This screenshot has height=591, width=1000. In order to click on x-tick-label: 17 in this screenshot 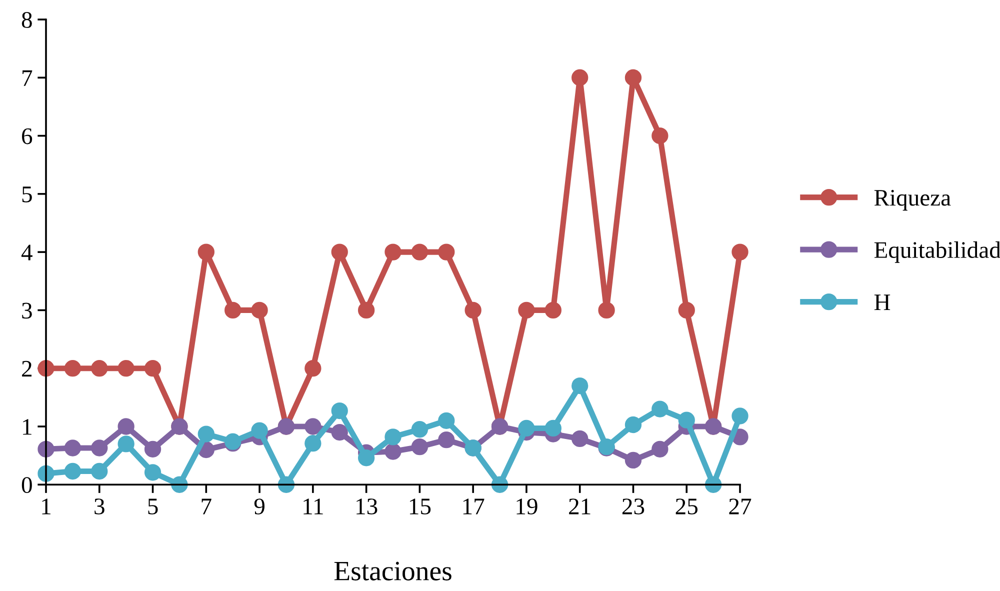, I will do `click(473, 506)`.